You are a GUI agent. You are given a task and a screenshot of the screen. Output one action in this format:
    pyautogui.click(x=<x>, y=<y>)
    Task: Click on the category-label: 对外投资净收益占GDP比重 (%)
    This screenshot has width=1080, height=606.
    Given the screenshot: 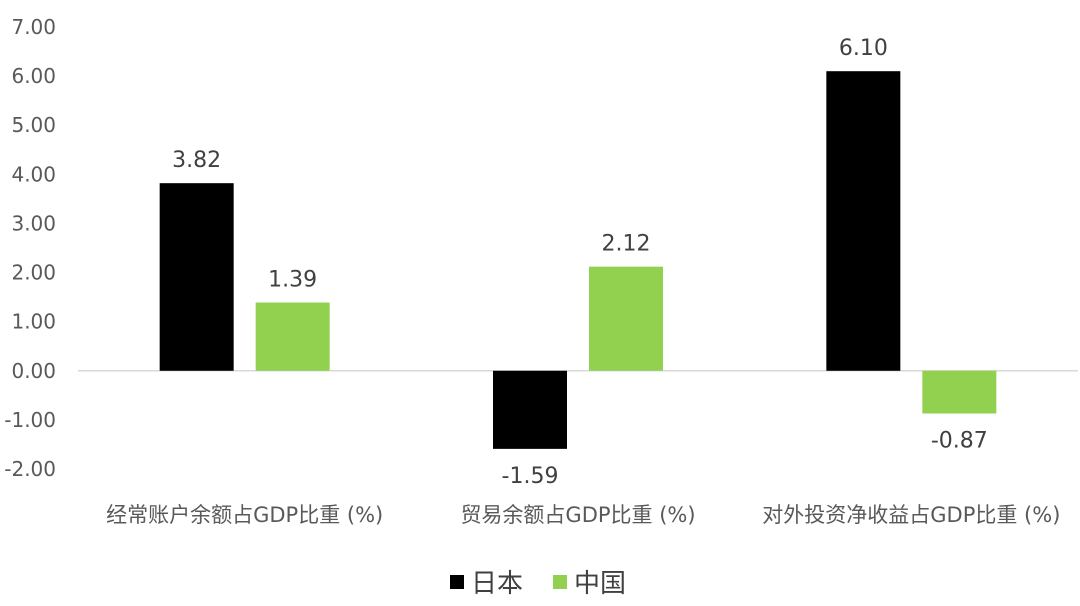 What is the action you would take?
    pyautogui.click(x=911, y=515)
    